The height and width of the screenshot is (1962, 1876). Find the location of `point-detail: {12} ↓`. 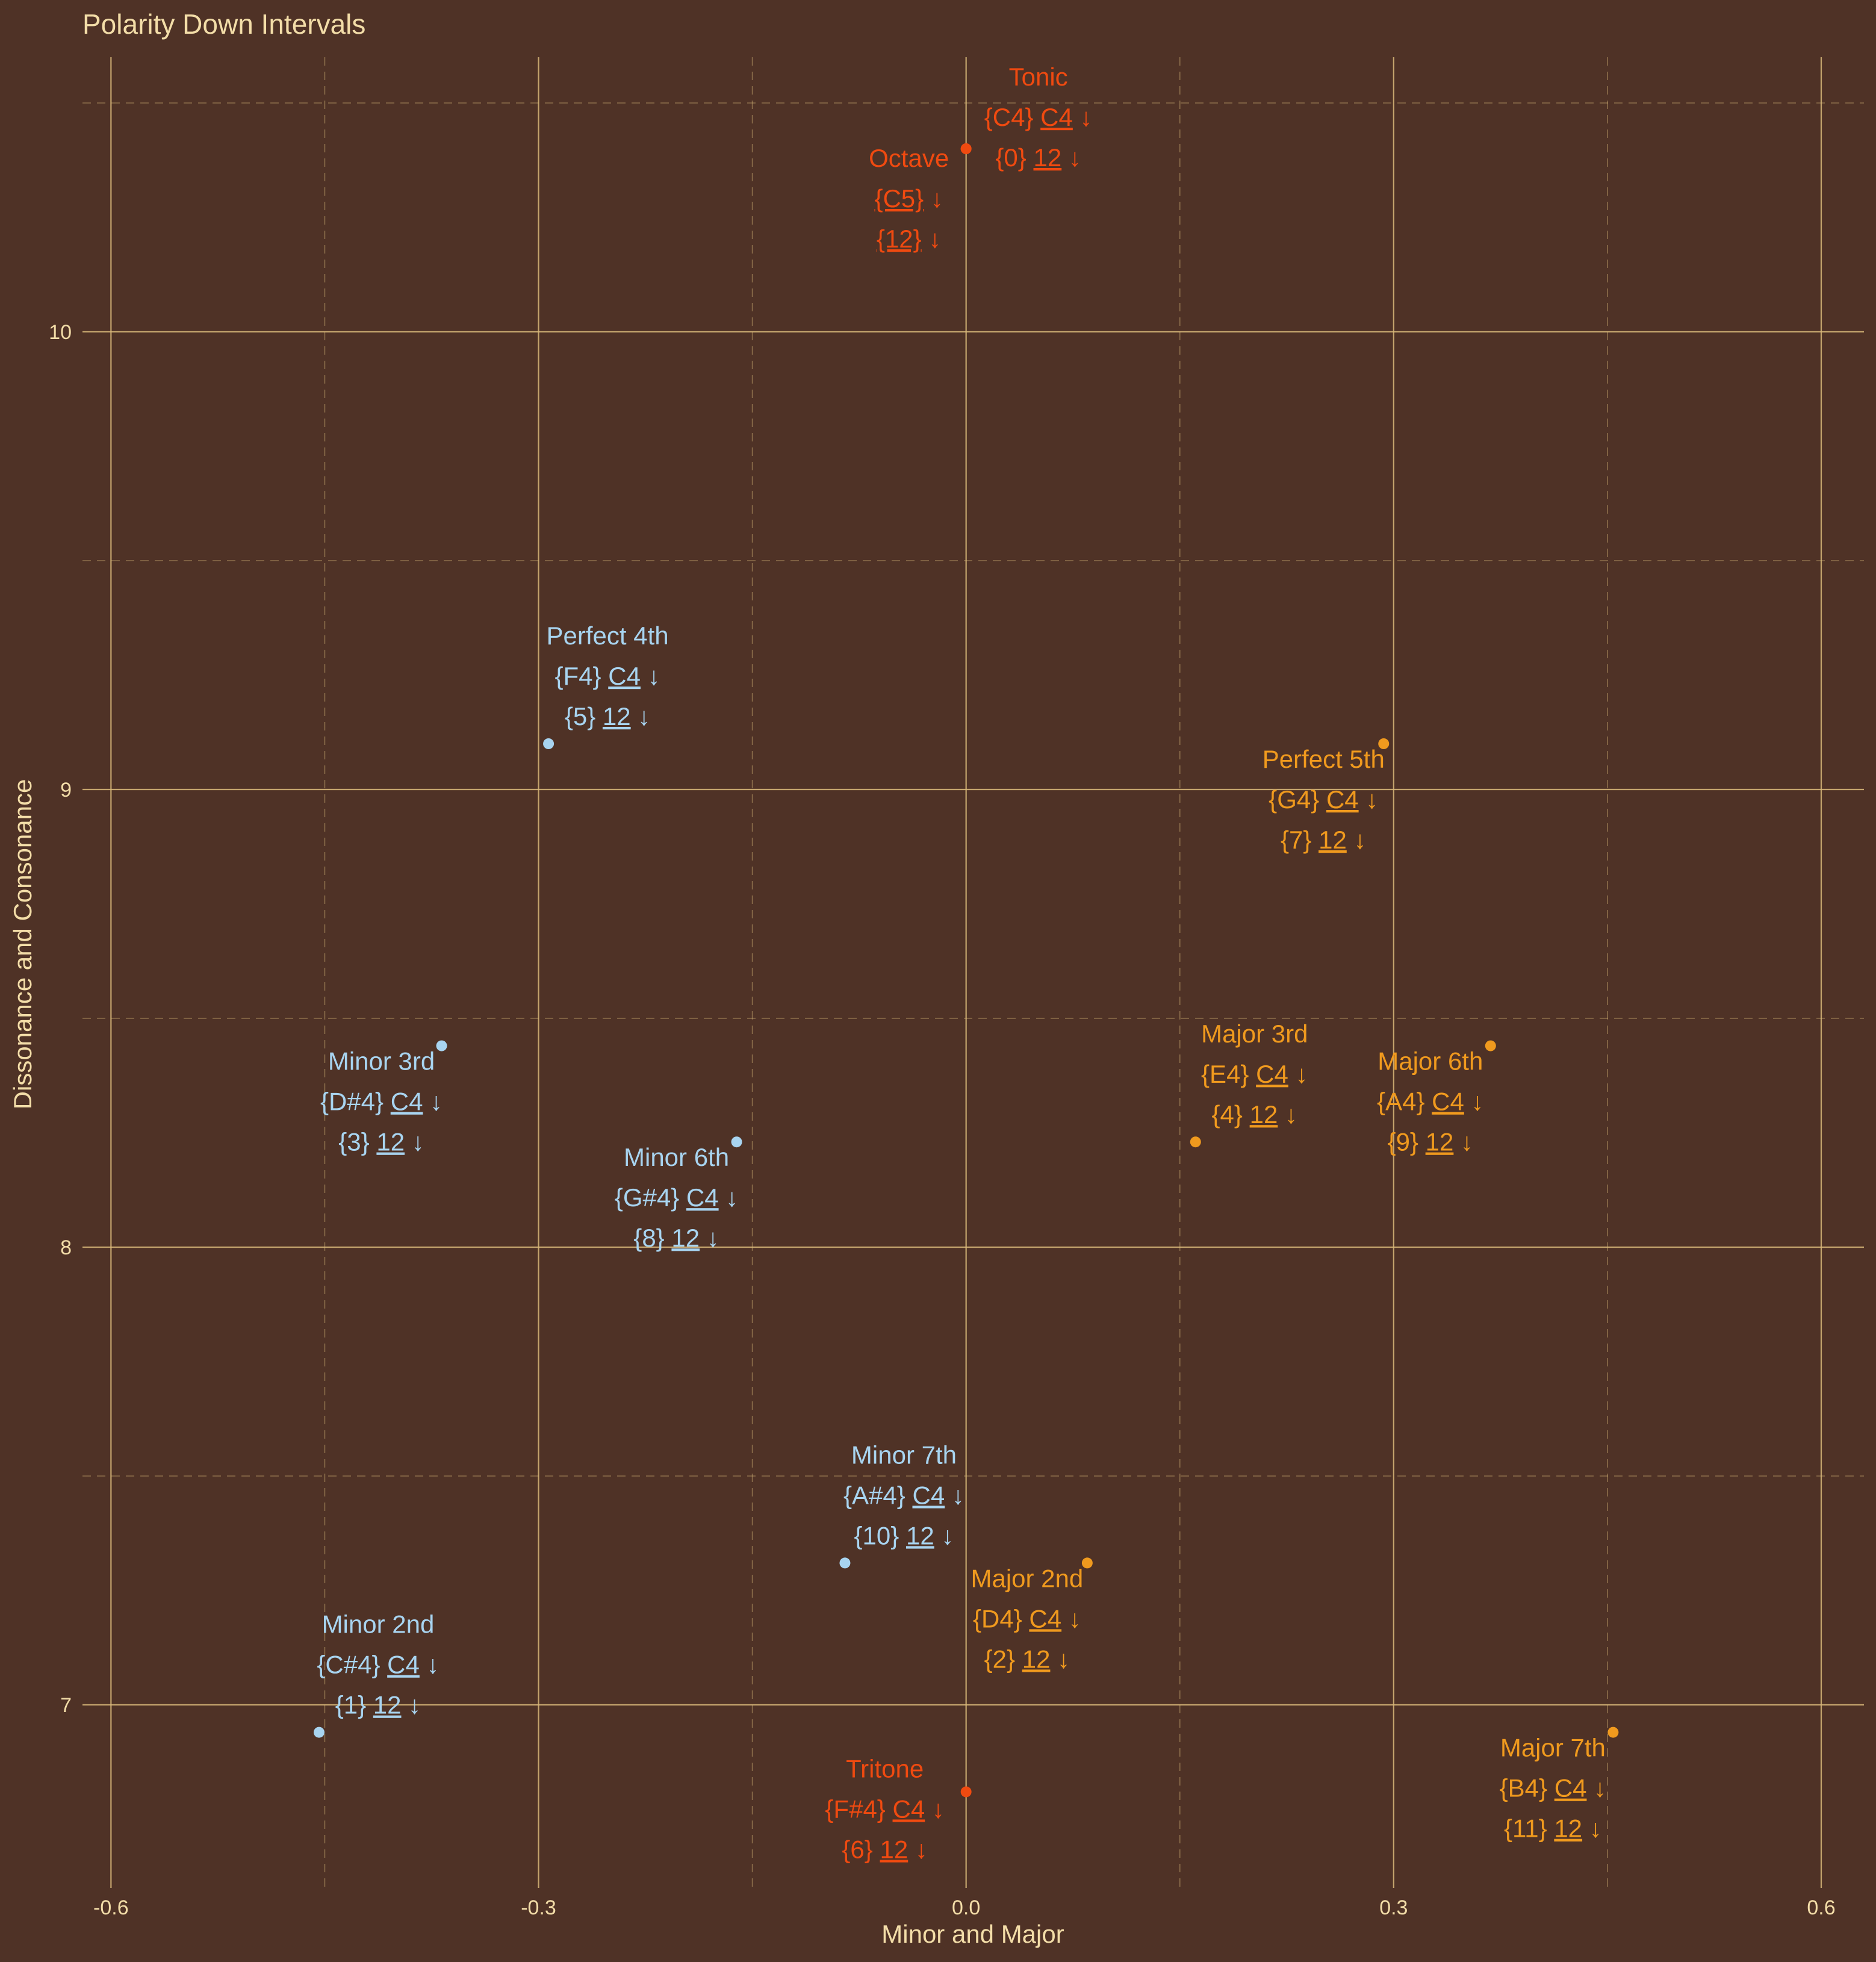

point-detail: {12} ↓ is located at coordinates (909, 239).